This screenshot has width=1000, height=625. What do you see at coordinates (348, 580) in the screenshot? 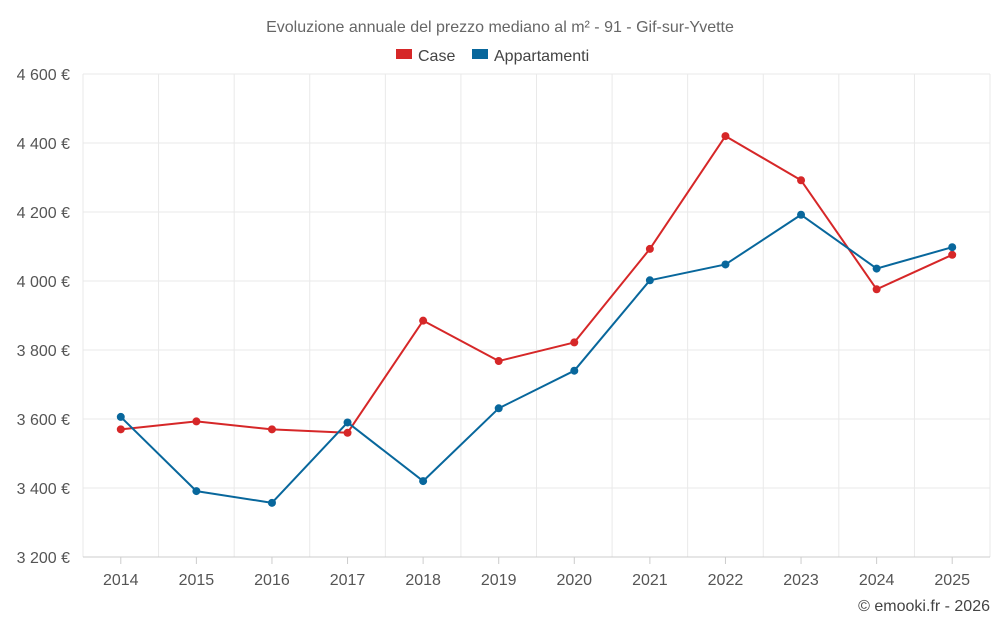
I see `x-tick-label: 2017` at bounding box center [348, 580].